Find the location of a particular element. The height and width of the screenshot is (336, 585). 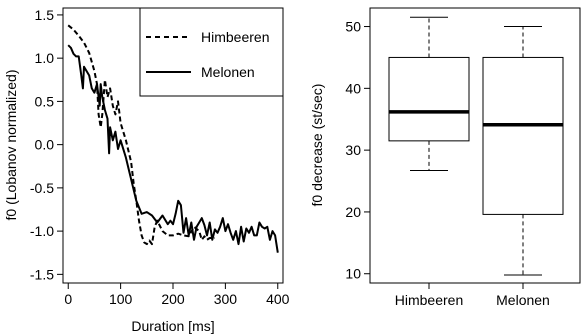

left-x-tick-label: 100 is located at coordinates (121, 299).